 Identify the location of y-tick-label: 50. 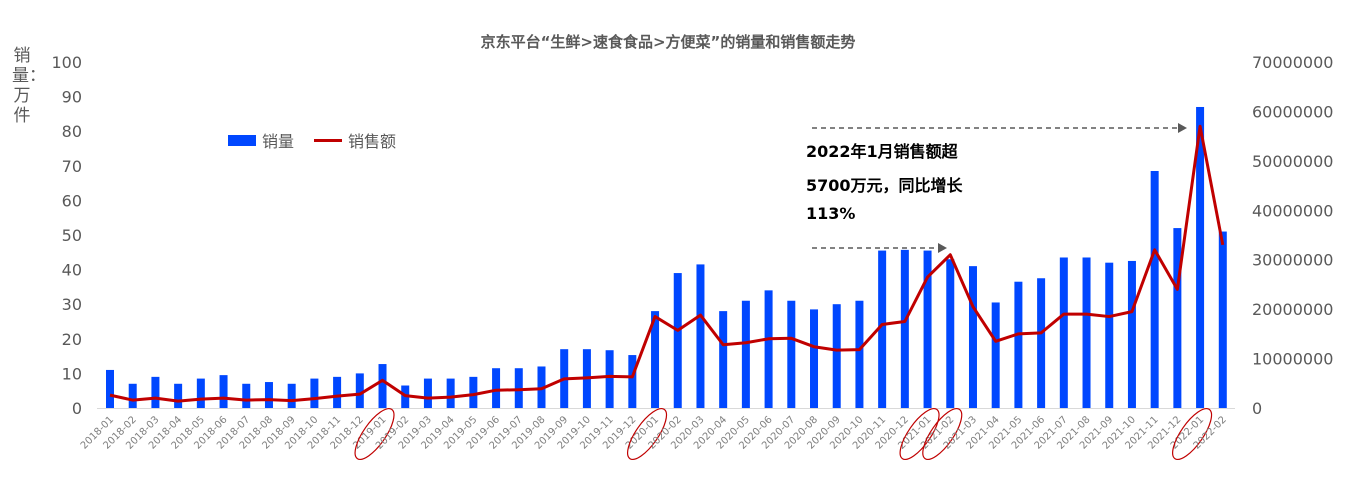
(72, 235).